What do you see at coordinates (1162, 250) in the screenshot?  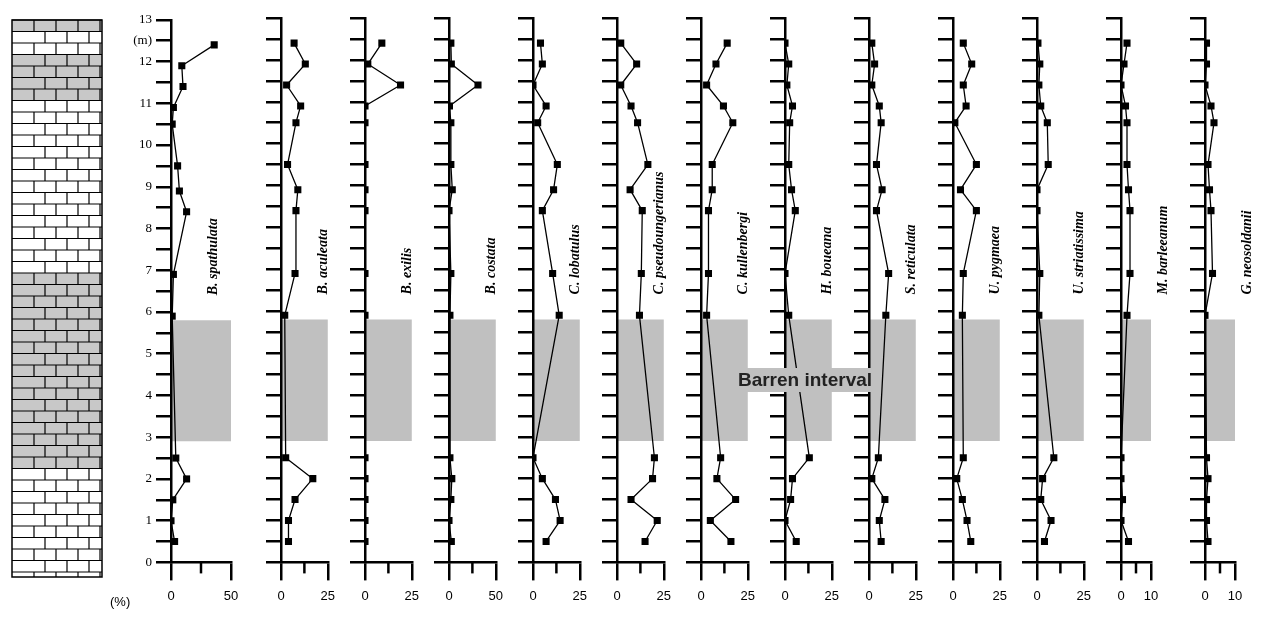 I see `text: M. barleeanum` at bounding box center [1162, 250].